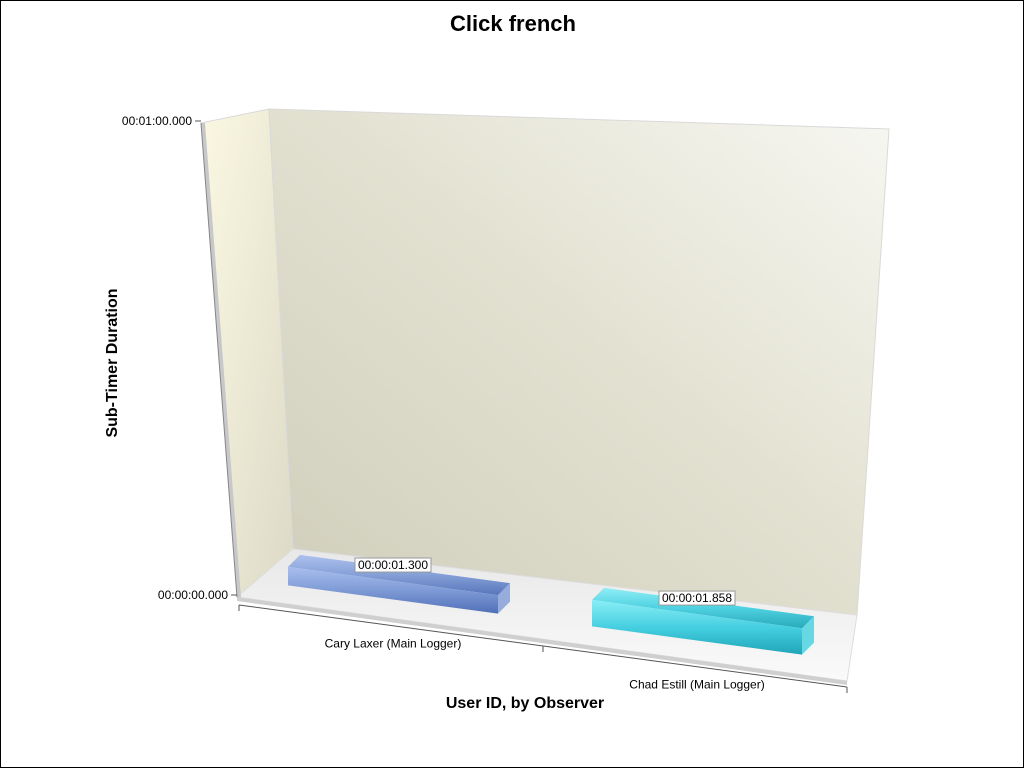  I want to click on side-wall-edge, so click(221, 360).